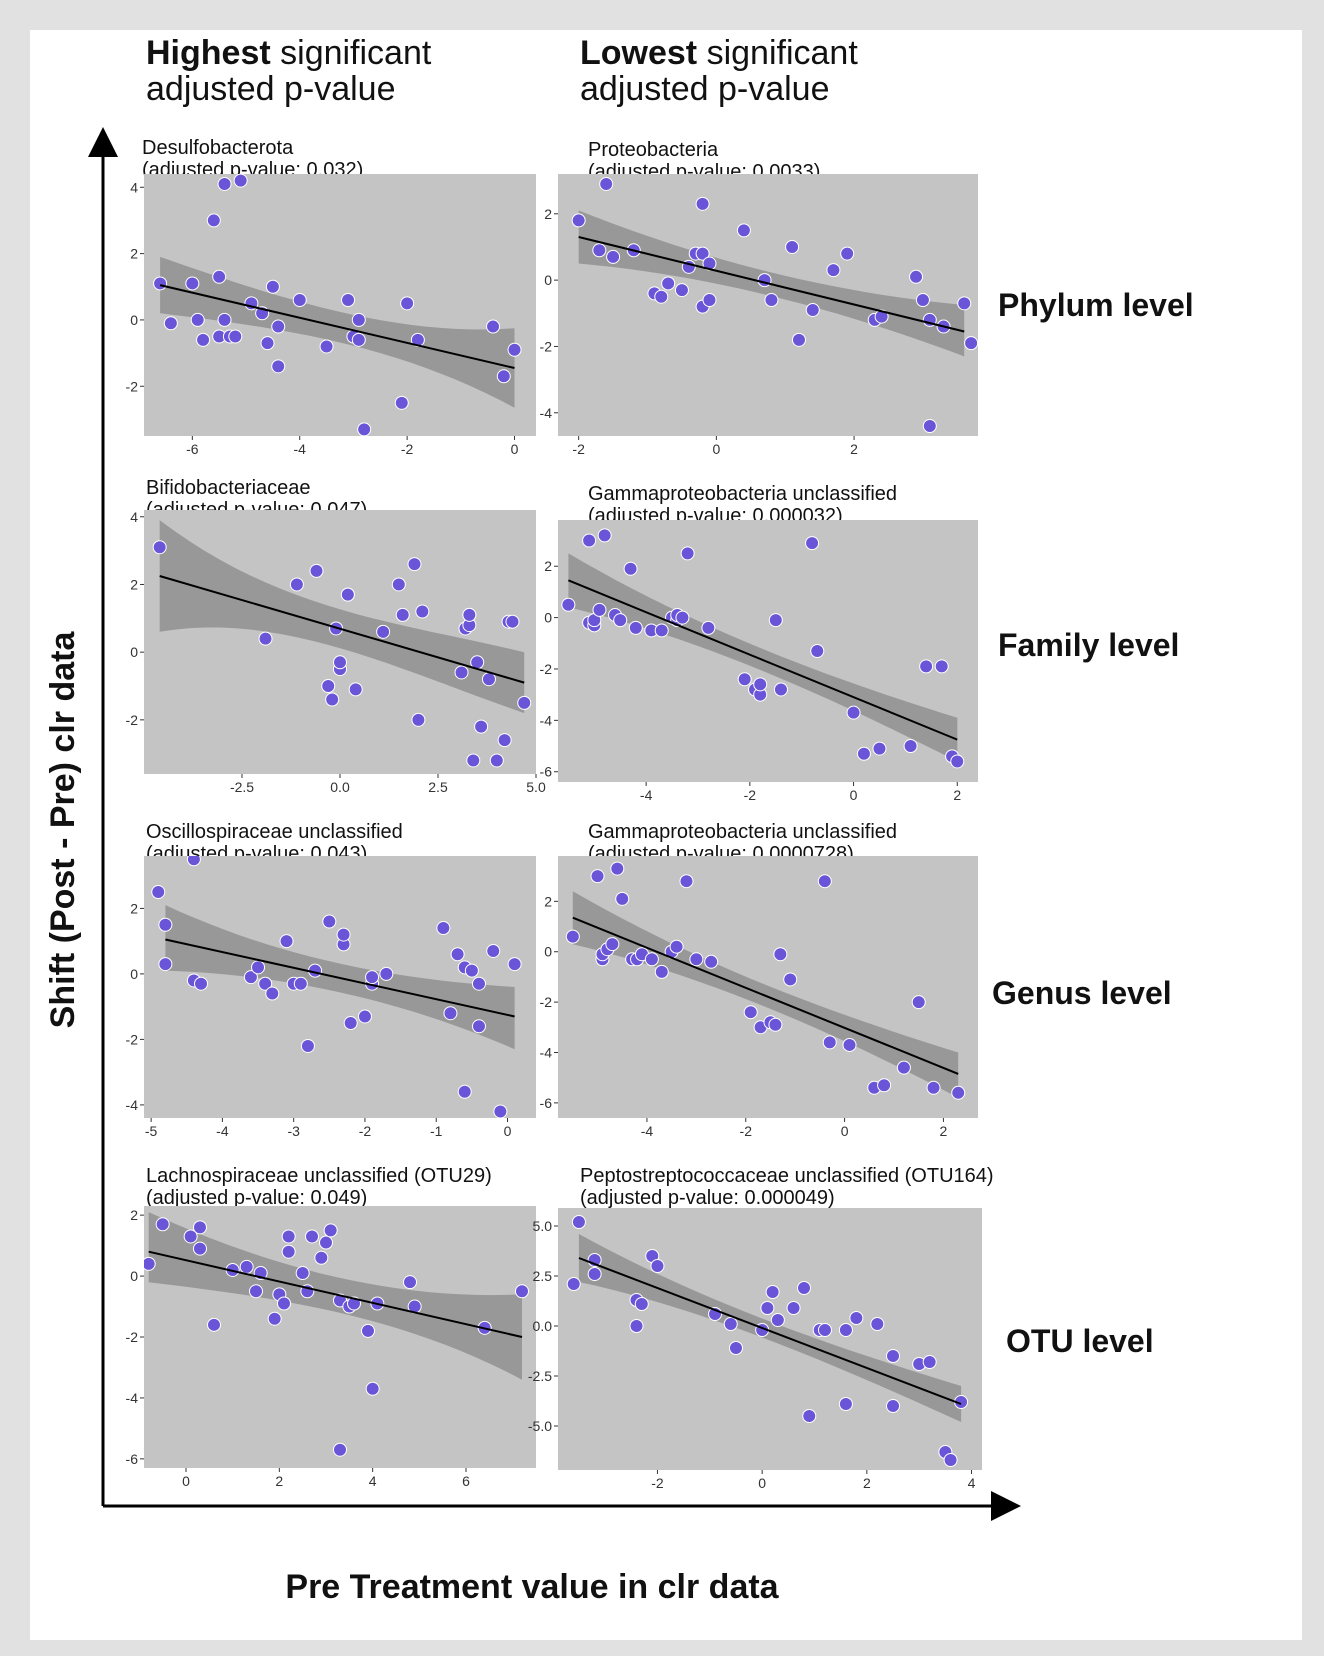  What do you see at coordinates (228, 488) in the screenshot?
I see `panel-title: Bifidobacteriaceae` at bounding box center [228, 488].